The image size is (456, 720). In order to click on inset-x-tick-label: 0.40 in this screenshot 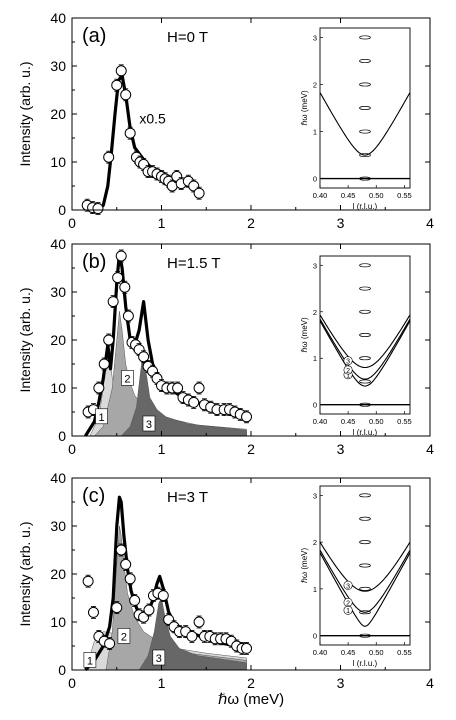, I will do `click(320, 652)`.